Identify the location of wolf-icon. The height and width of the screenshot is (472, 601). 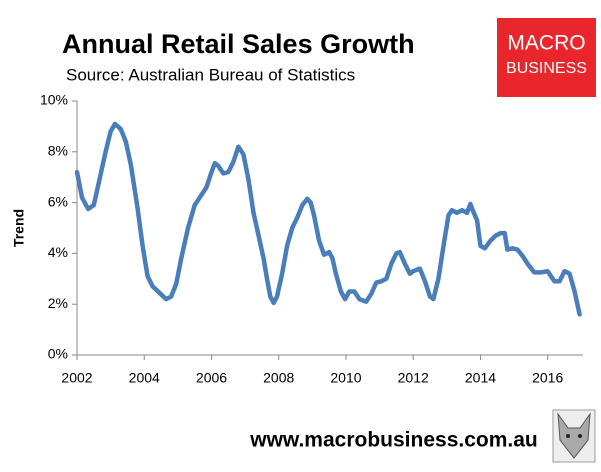
(574, 436).